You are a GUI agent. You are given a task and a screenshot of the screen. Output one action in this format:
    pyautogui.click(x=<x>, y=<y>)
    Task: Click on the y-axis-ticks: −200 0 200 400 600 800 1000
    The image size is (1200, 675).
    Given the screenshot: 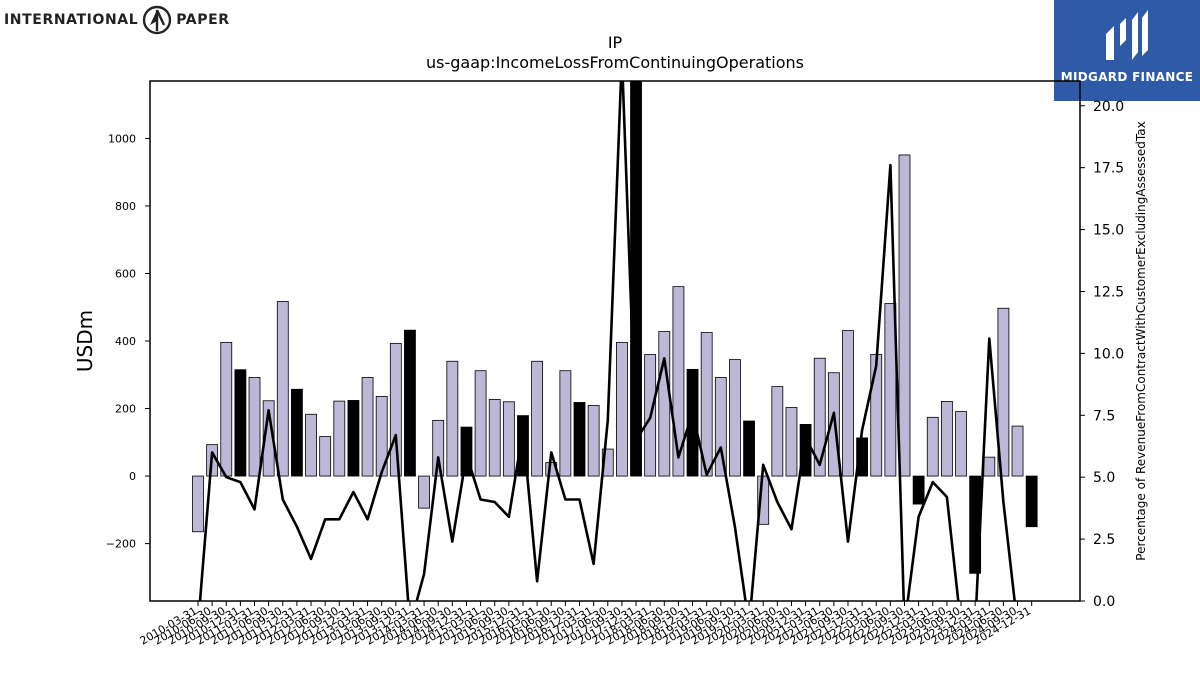 What is the action you would take?
    pyautogui.click(x=128, y=341)
    